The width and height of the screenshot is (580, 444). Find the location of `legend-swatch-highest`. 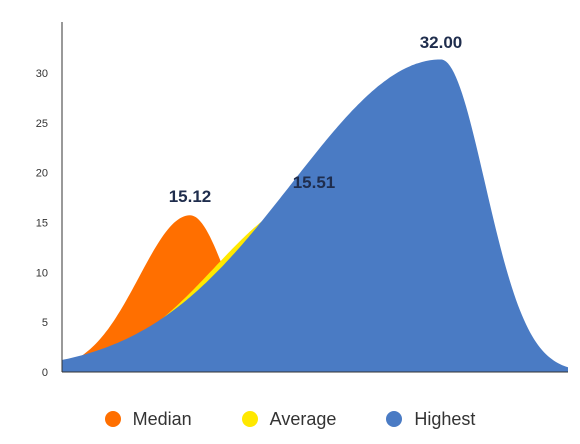

legend-swatch-highest is located at coordinates (394, 419).